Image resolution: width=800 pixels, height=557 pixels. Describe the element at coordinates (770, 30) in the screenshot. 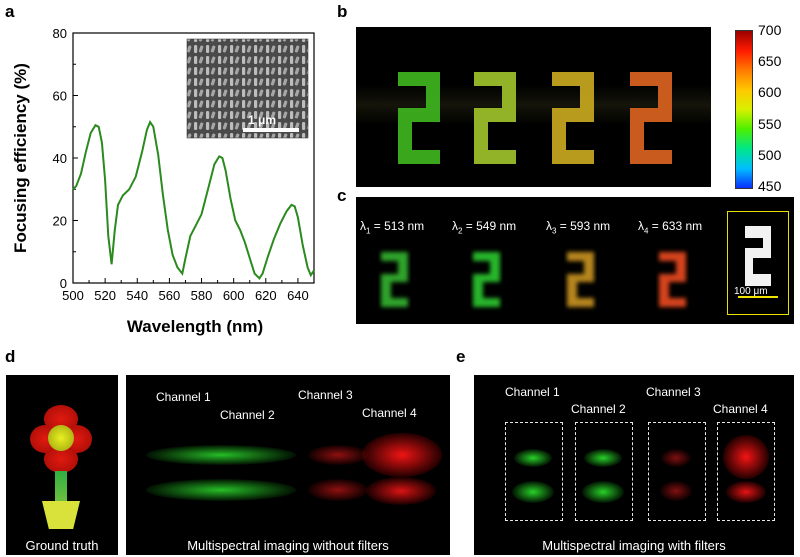

I see `colorbar-tick-label: 700` at that location.